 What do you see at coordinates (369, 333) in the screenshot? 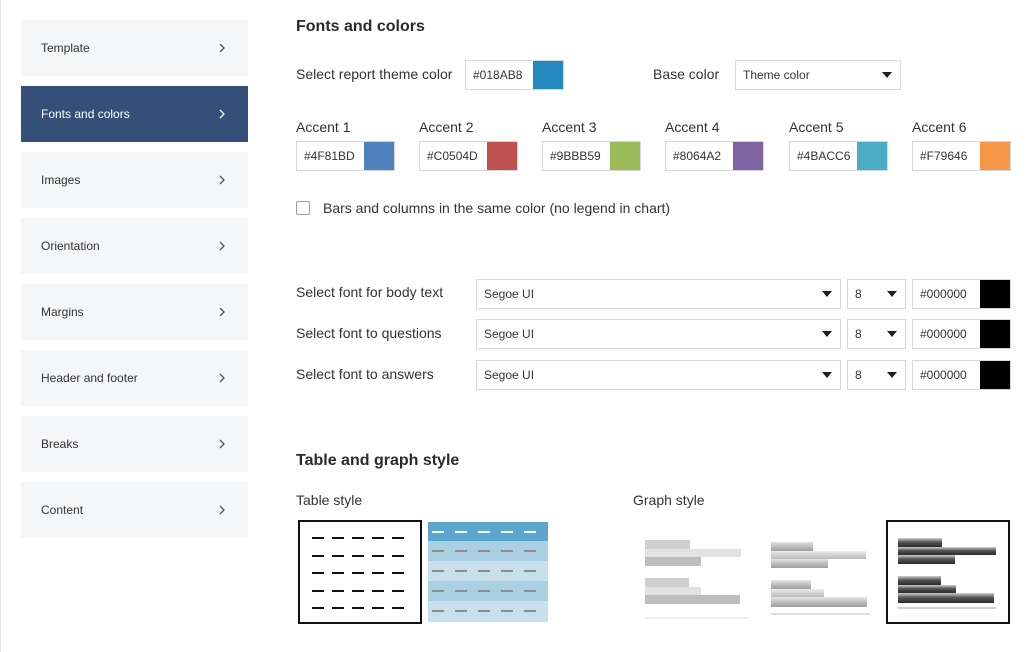
I see `questions-font-label: Select font to questions` at bounding box center [369, 333].